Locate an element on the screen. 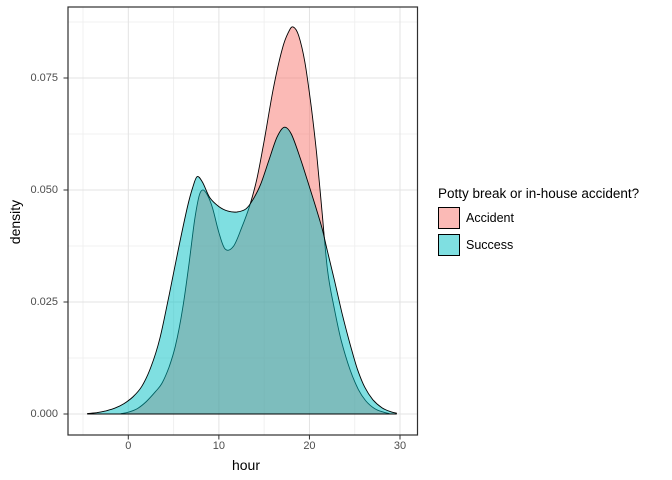 Image resolution: width=672 pixels, height=480 pixels. legend-item-success: Success is located at coordinates (554, 245).